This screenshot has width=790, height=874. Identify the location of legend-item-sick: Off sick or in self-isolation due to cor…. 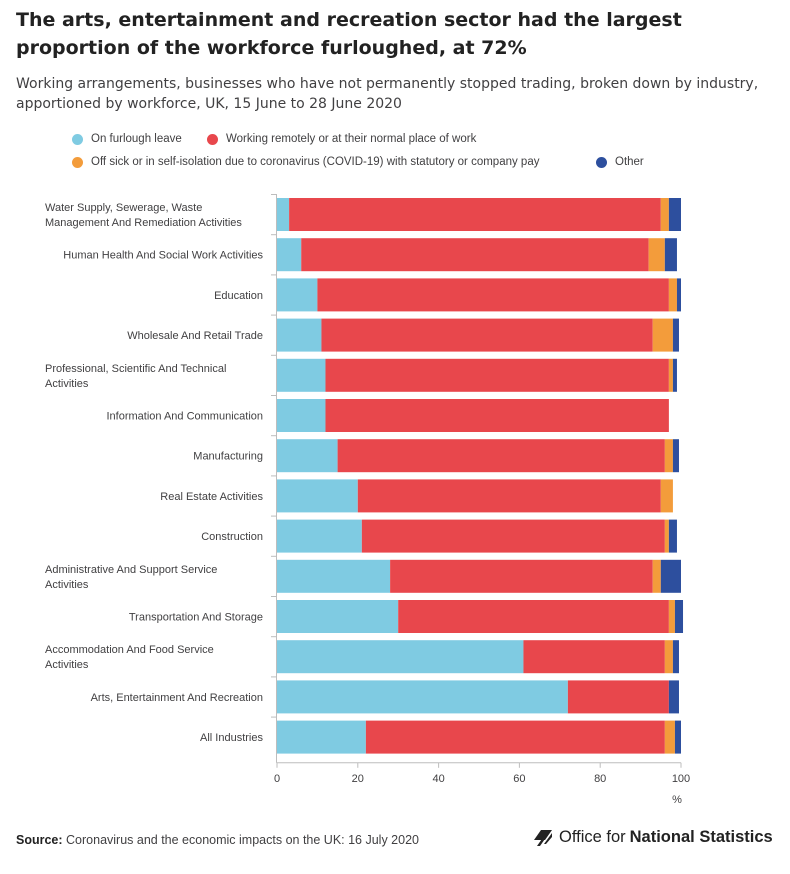
(305, 162).